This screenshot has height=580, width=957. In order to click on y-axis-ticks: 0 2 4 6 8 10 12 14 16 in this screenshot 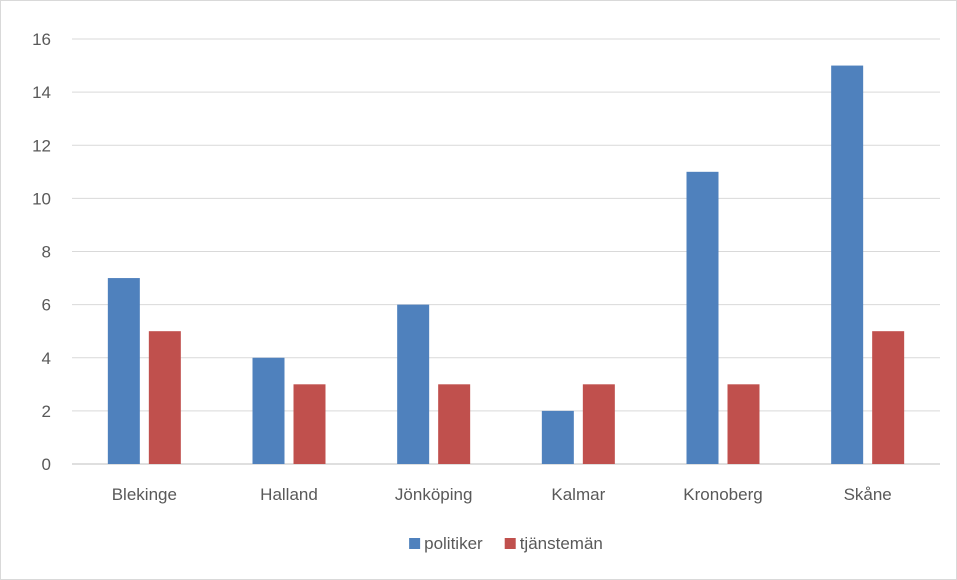, I will do `click(41, 252)`.